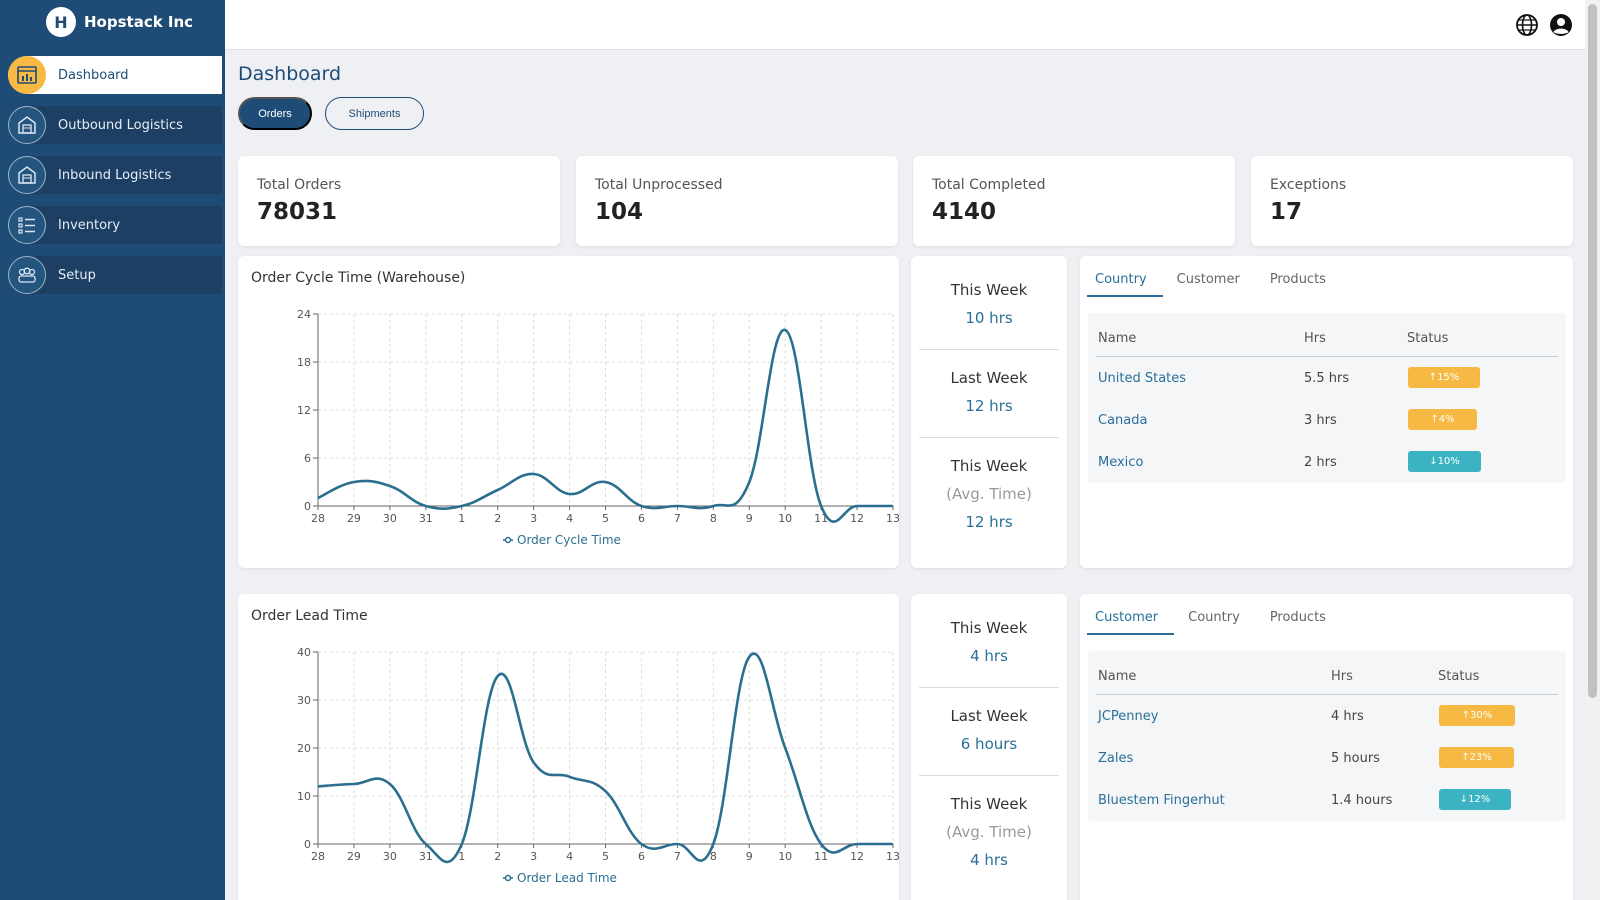 The width and height of the screenshot is (1600, 900). What do you see at coordinates (115, 225) in the screenshot?
I see `sidebar-item-inventory: Inventory` at bounding box center [115, 225].